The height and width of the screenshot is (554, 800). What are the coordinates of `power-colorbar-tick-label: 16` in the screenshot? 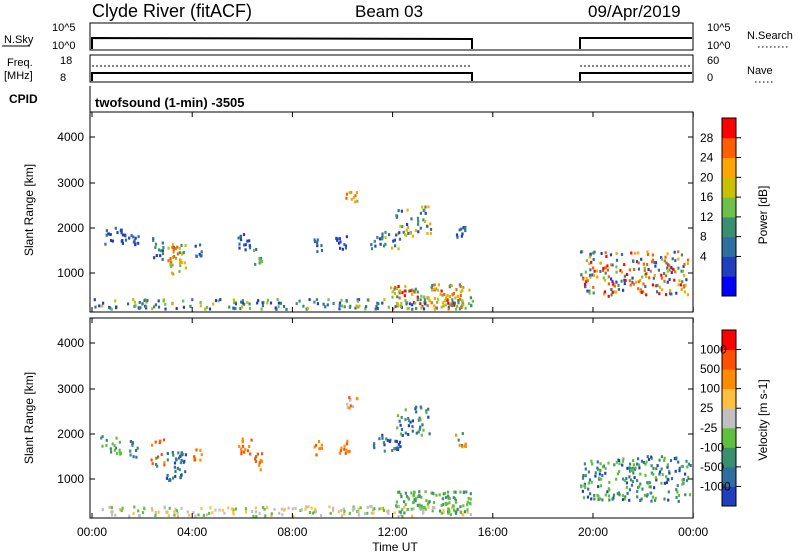 It's located at (707, 197).